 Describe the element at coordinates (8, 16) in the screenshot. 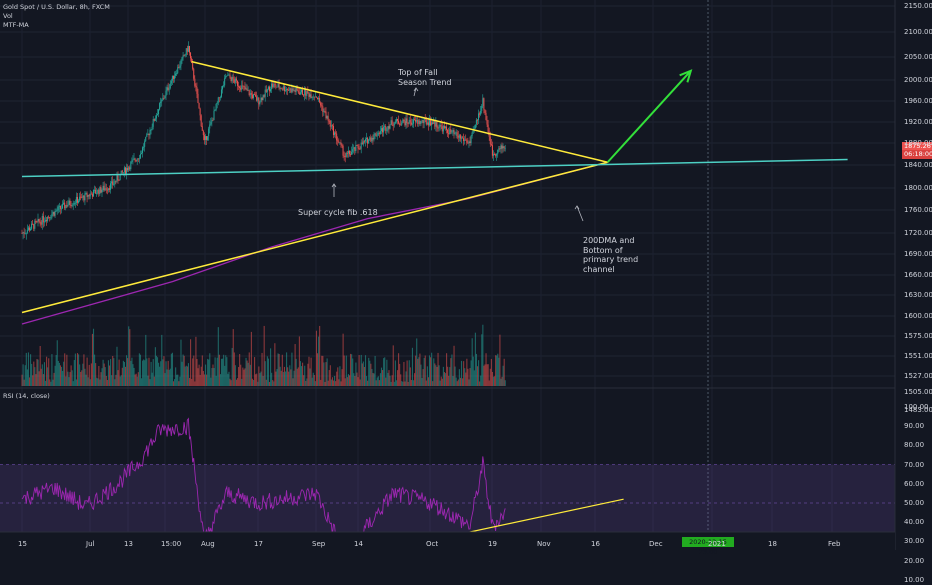

I see `vol-legend: Vol` at that location.